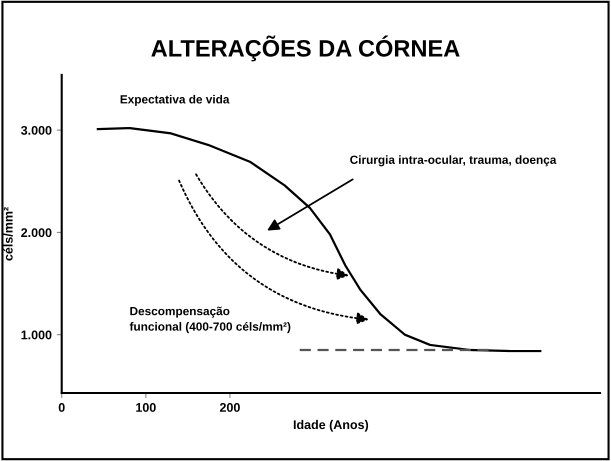  Describe the element at coordinates (453, 160) in the screenshot. I see `annotation: Cirurgia intra-ocular, trauma, doença` at that location.